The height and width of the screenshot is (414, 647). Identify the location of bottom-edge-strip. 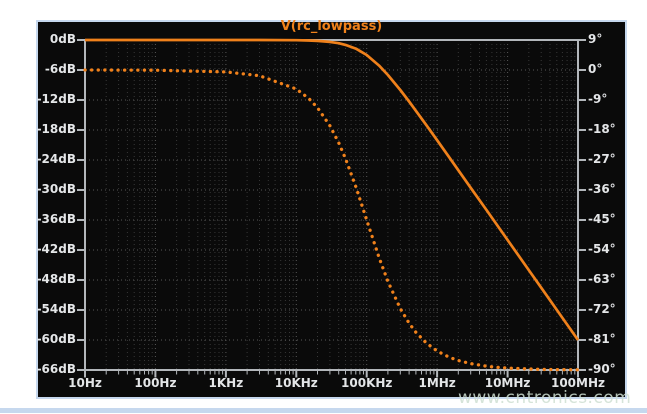
(323, 410).